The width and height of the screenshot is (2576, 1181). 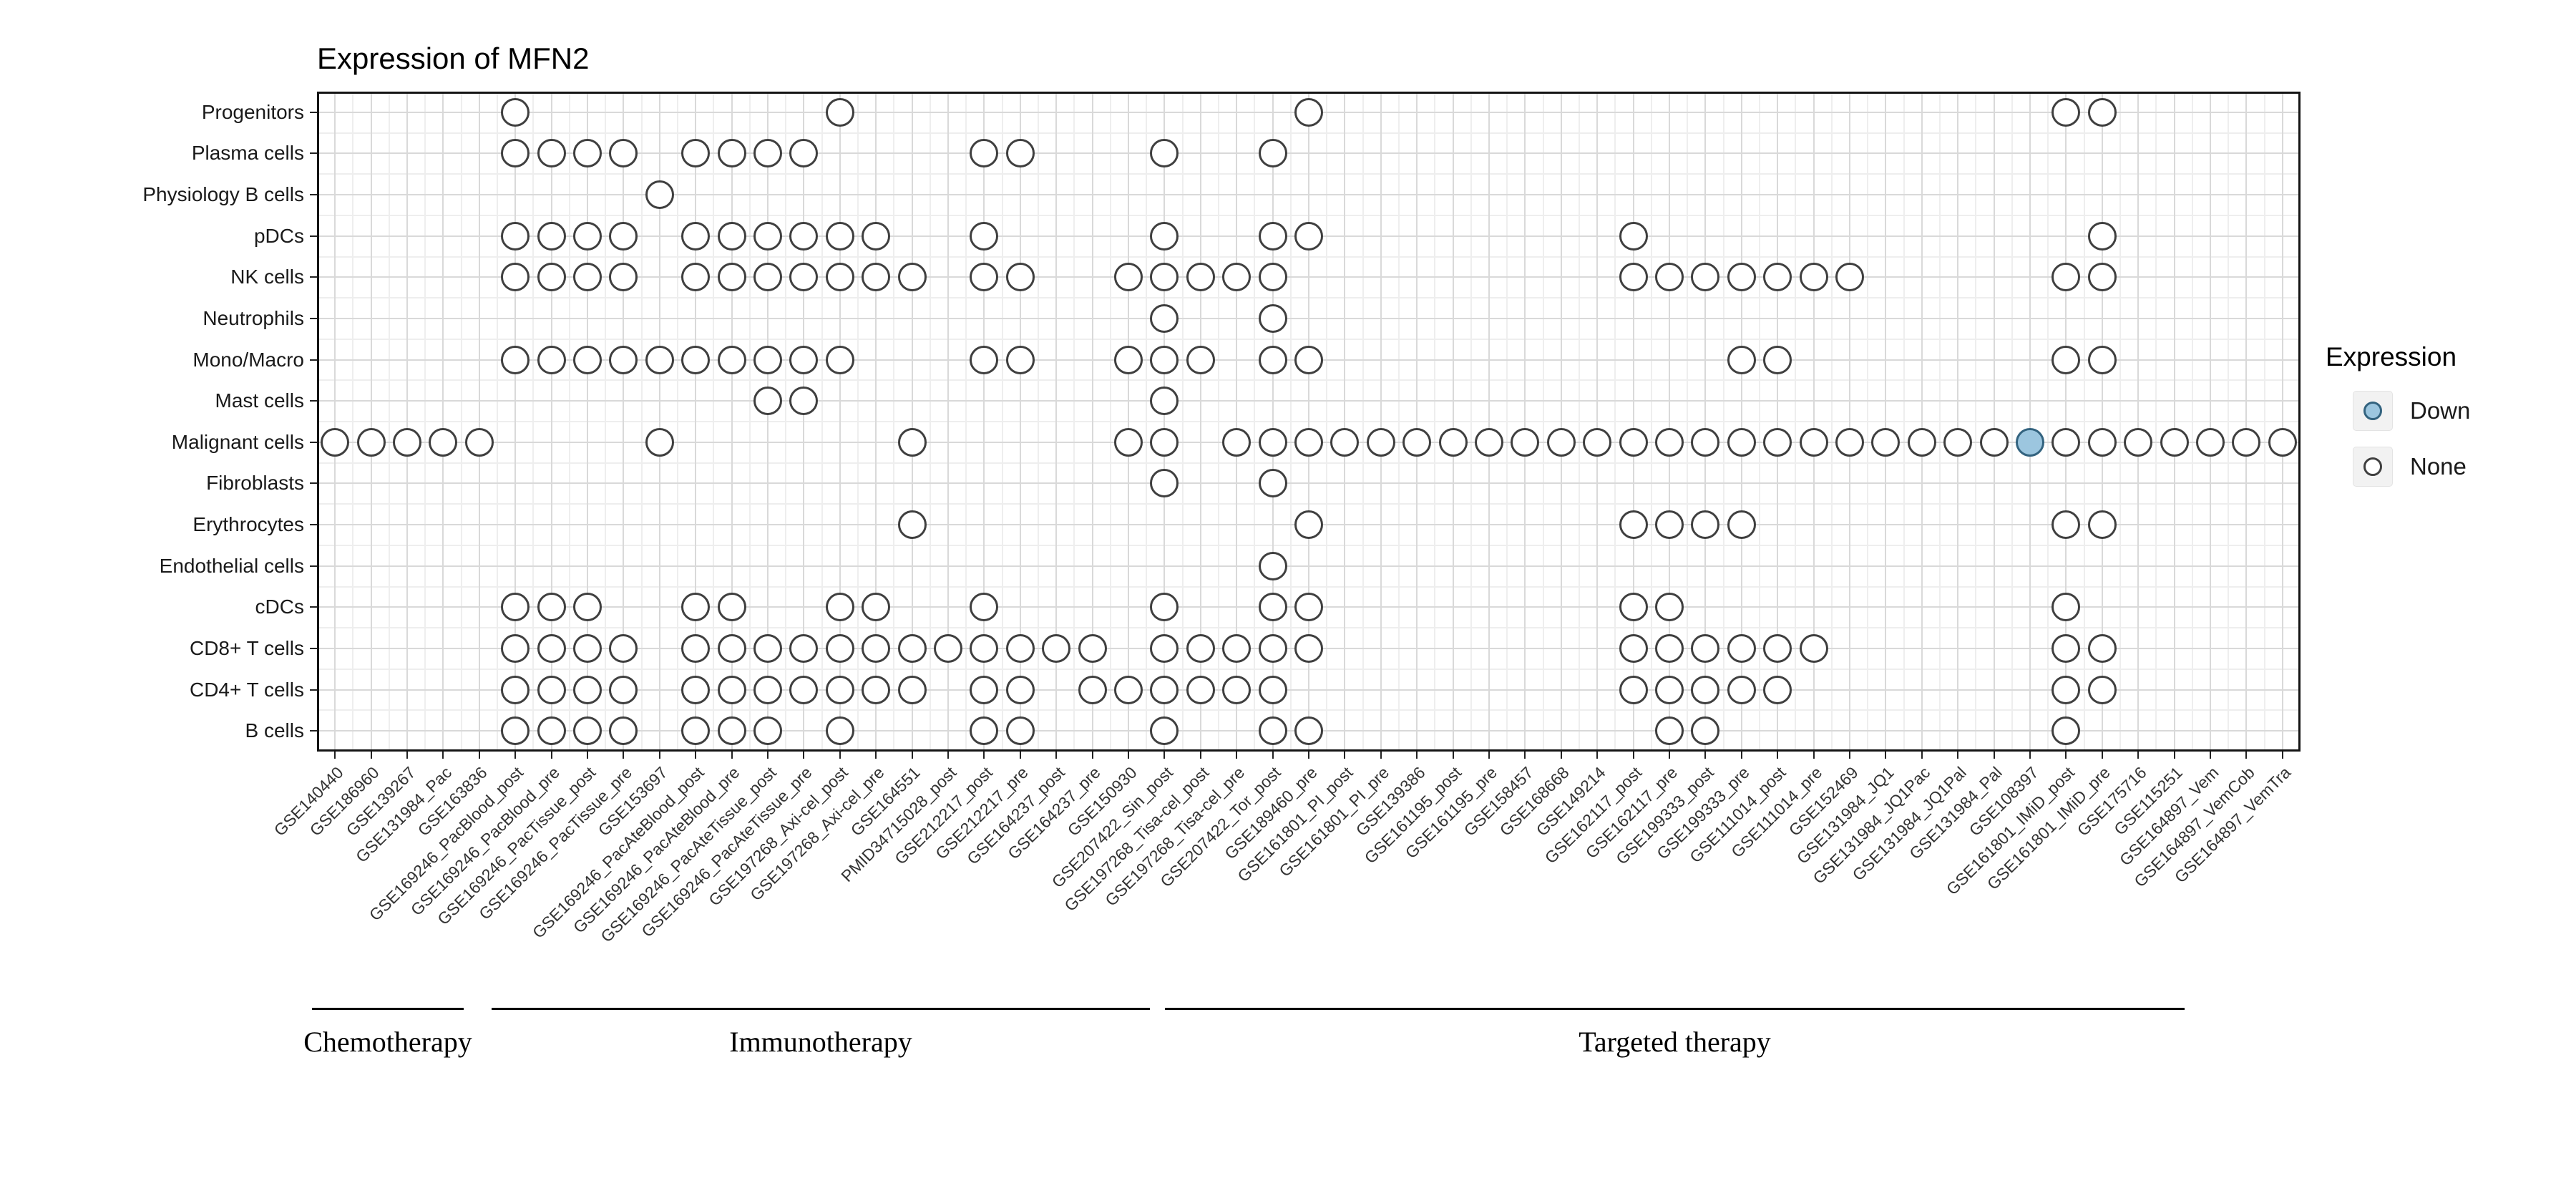 What do you see at coordinates (2440, 410) in the screenshot?
I see `legend-item-label: Down` at bounding box center [2440, 410].